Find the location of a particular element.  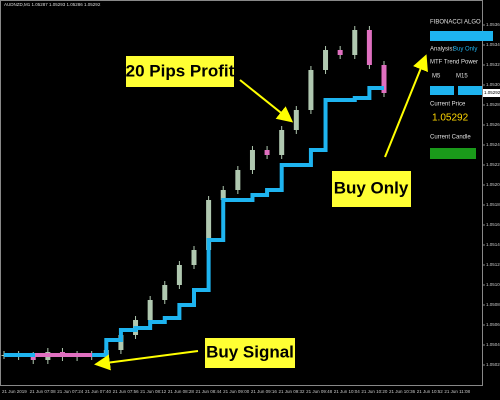

label: MTF Trend Power is located at coordinates (454, 63).